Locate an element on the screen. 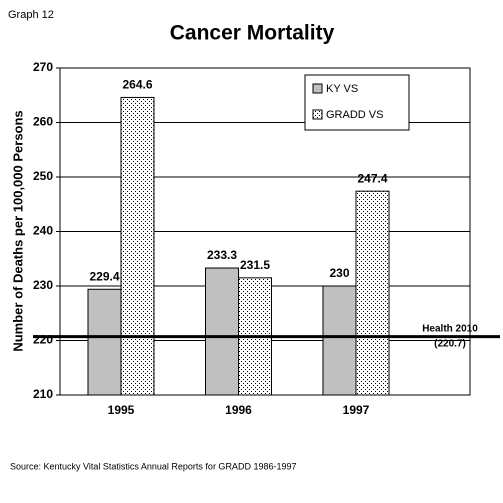 The height and width of the screenshot is (503, 503). value-label: 264.6 is located at coordinates (137, 85).